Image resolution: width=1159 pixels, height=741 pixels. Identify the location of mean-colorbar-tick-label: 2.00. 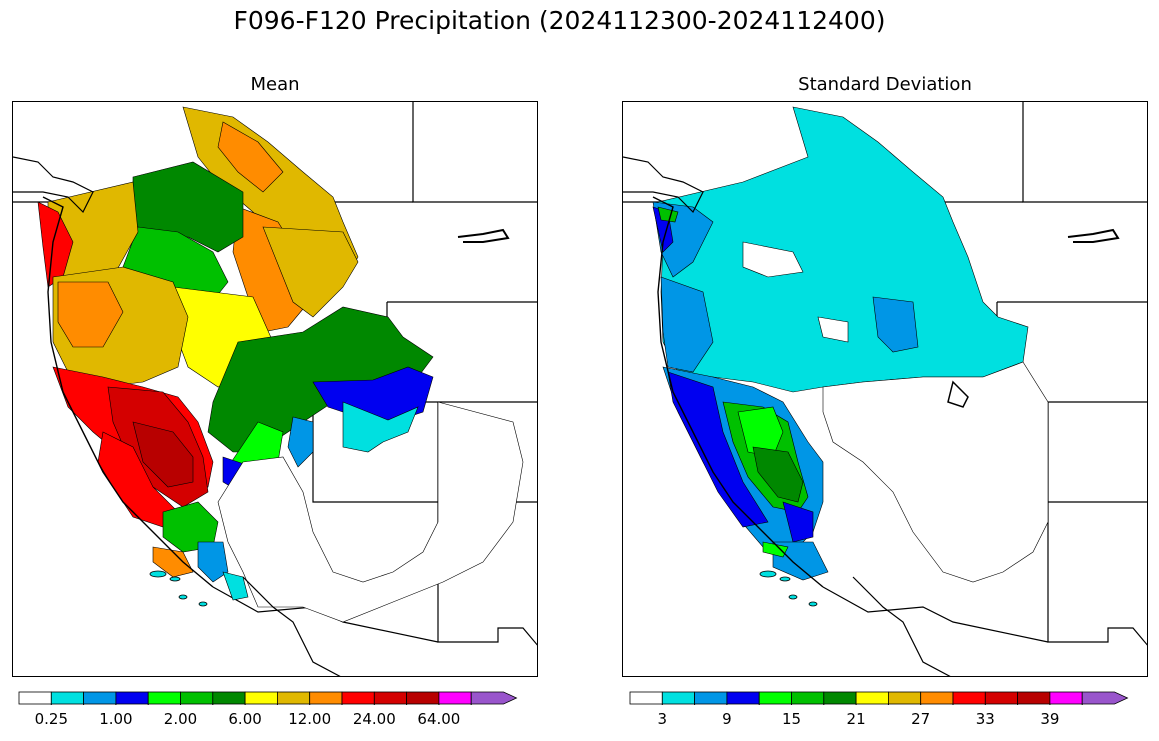
(180, 719).